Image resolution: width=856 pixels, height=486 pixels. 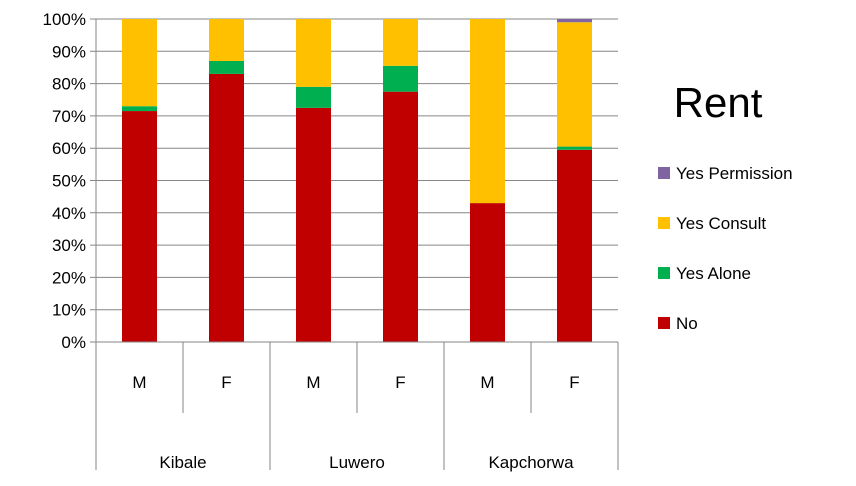 What do you see at coordinates (69, 181) in the screenshot?
I see `y-tick-label: 50%` at bounding box center [69, 181].